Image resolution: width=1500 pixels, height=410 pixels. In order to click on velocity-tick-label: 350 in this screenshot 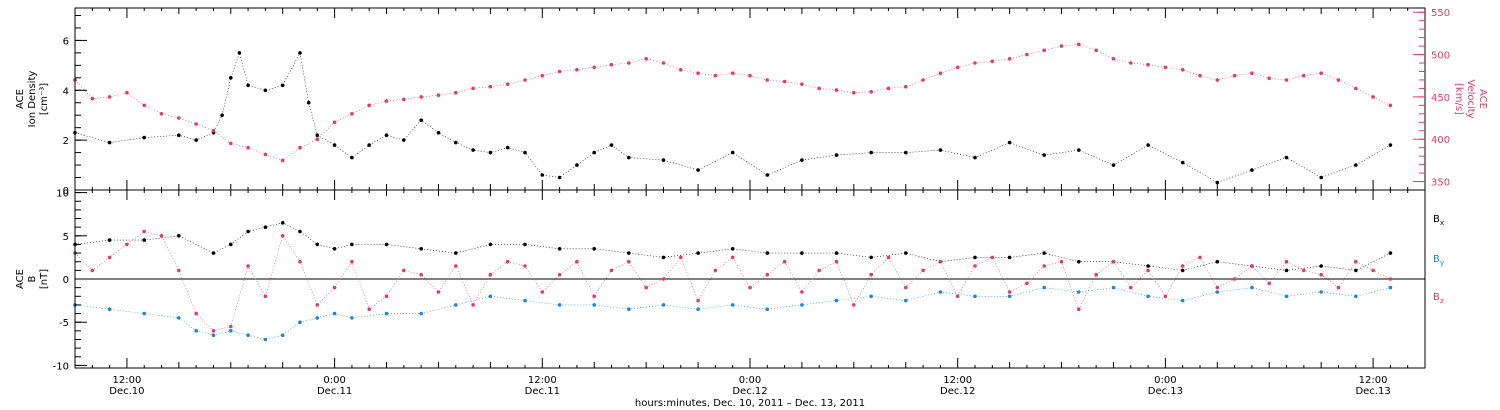, I will do `click(1440, 183)`.